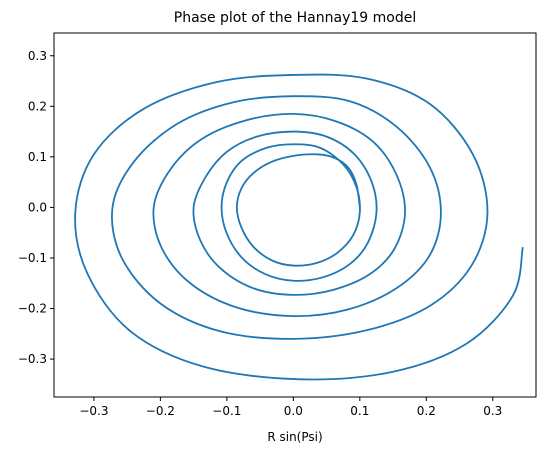 Image resolution: width=559 pixels, height=453 pixels. What do you see at coordinates (37, 56) in the screenshot?
I see `y-tick-label: 0.3` at bounding box center [37, 56].